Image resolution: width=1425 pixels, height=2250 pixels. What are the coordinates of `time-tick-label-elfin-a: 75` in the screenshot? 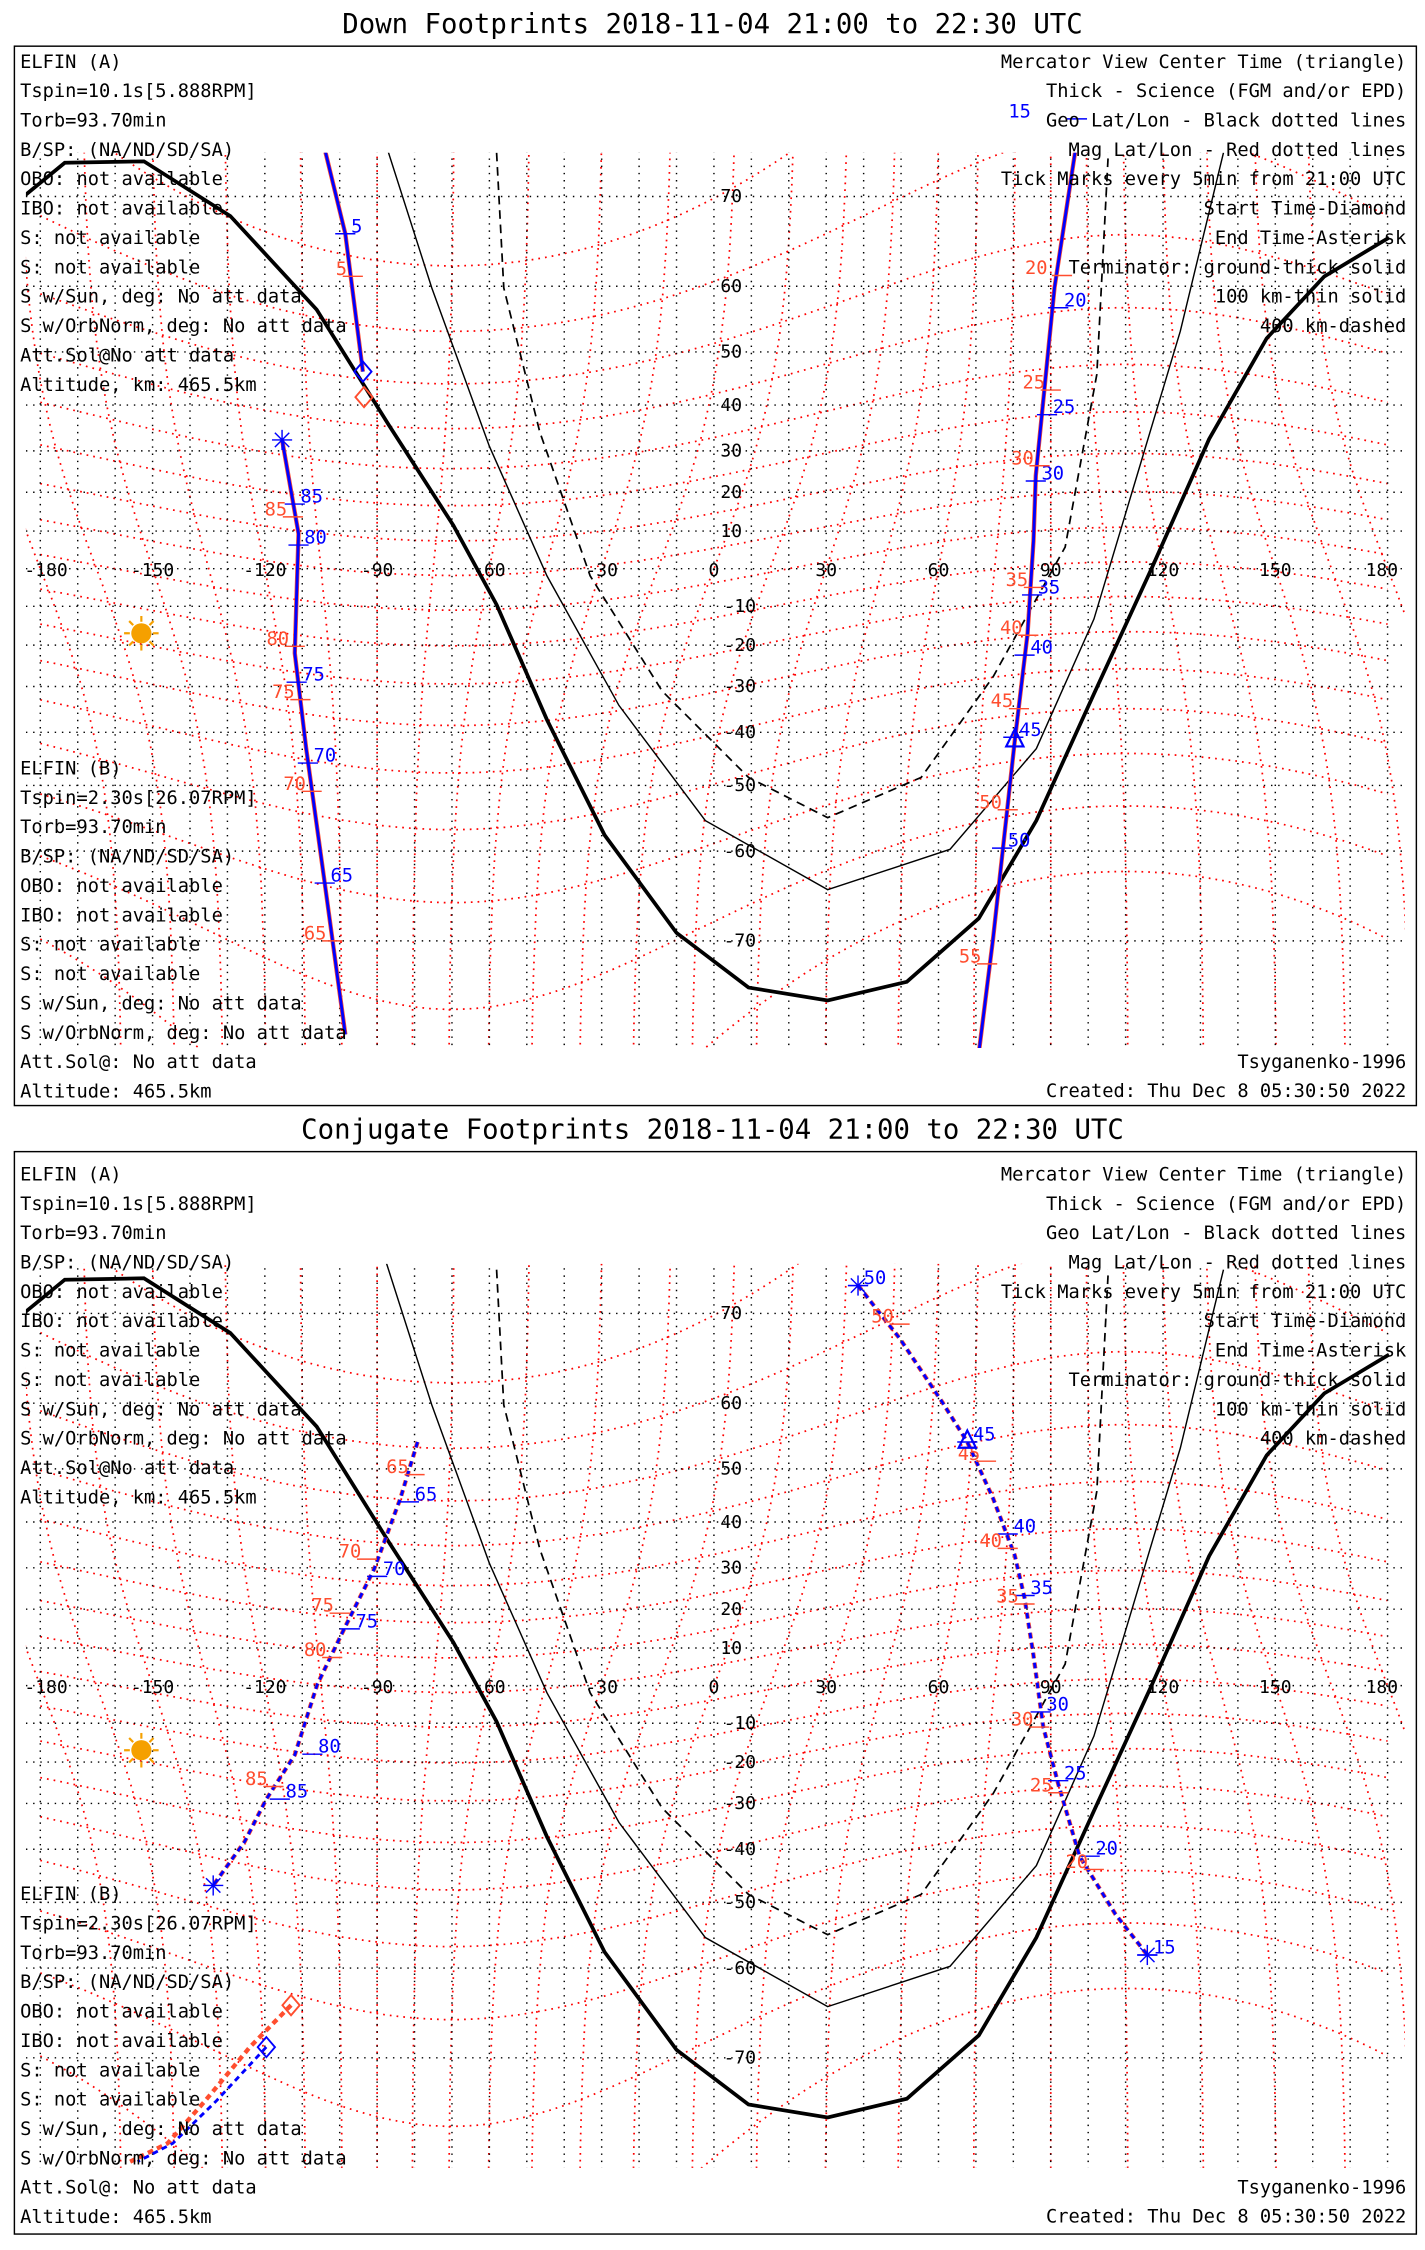 It's located at (367, 1621).